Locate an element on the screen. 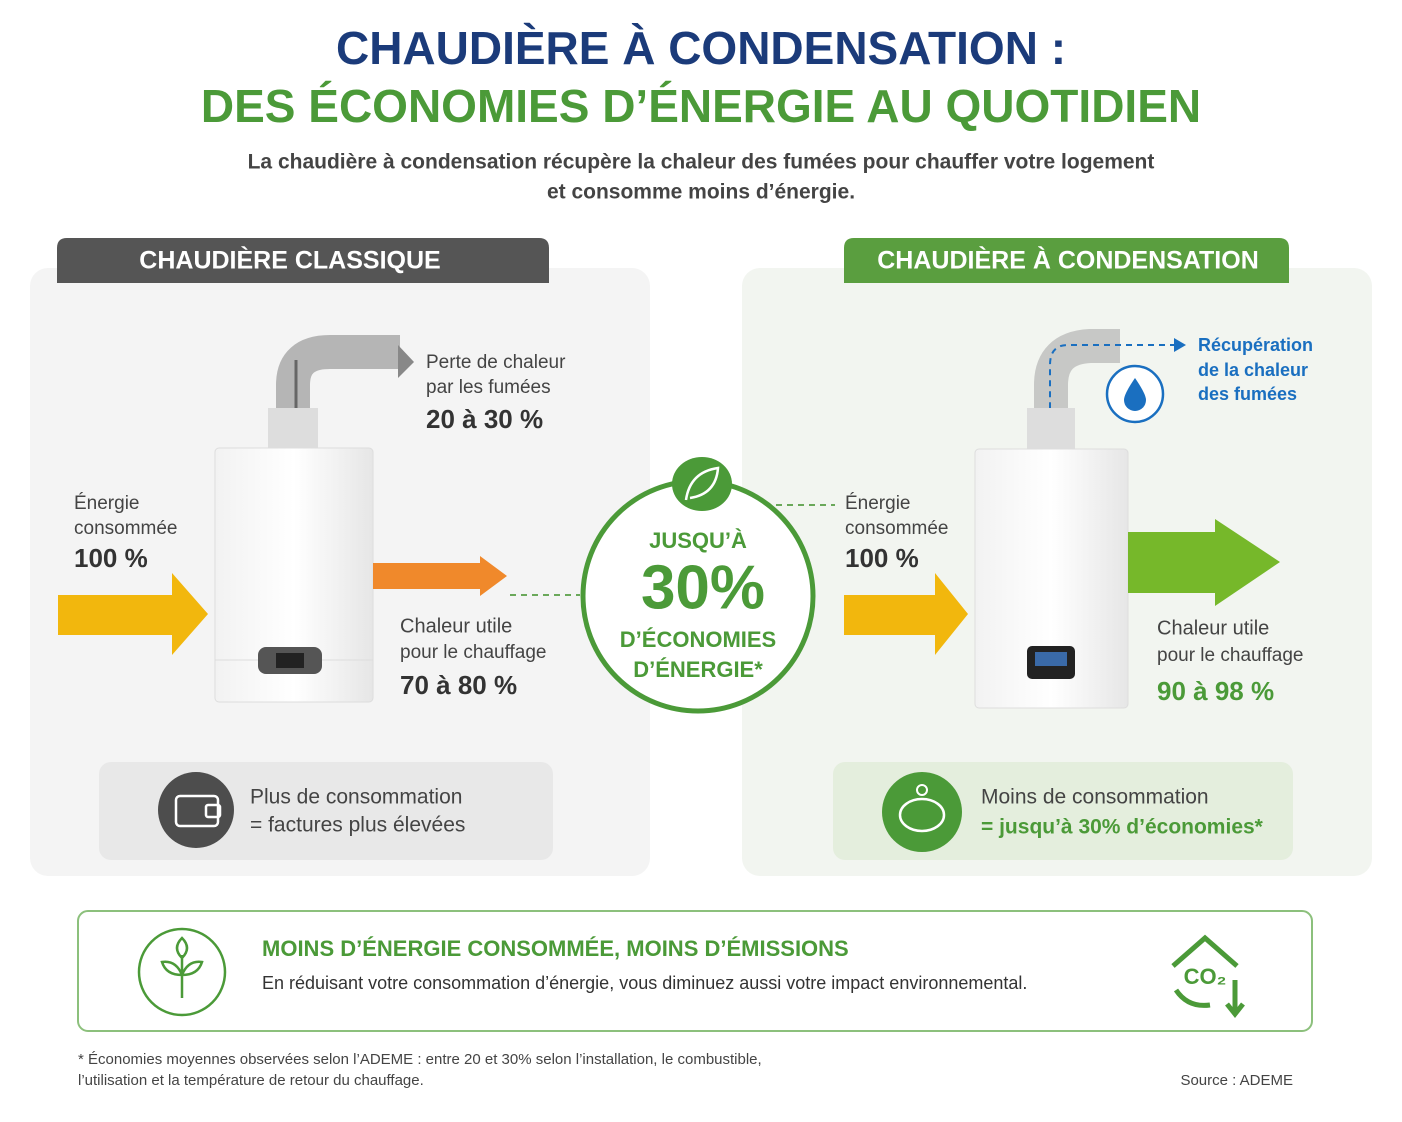  footer-text: = factures plus élevées is located at coordinates (357, 825).